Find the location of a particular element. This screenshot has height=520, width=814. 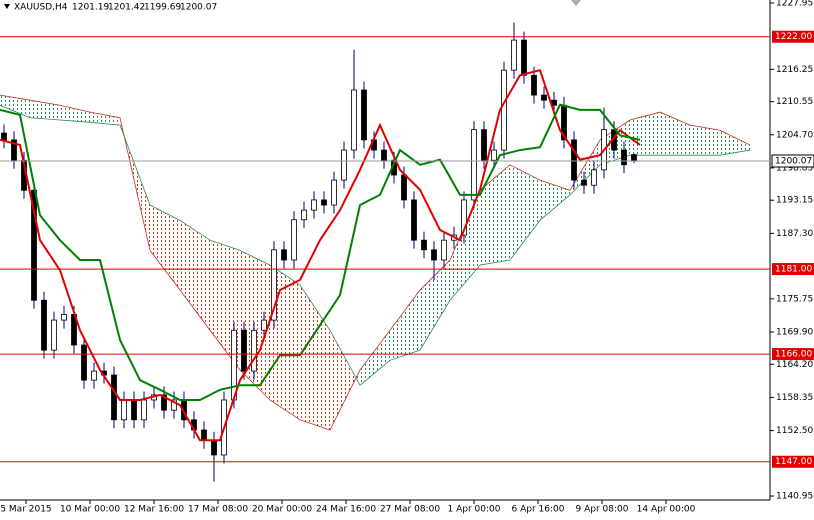

level-label: 1181.00 is located at coordinates (793, 270).